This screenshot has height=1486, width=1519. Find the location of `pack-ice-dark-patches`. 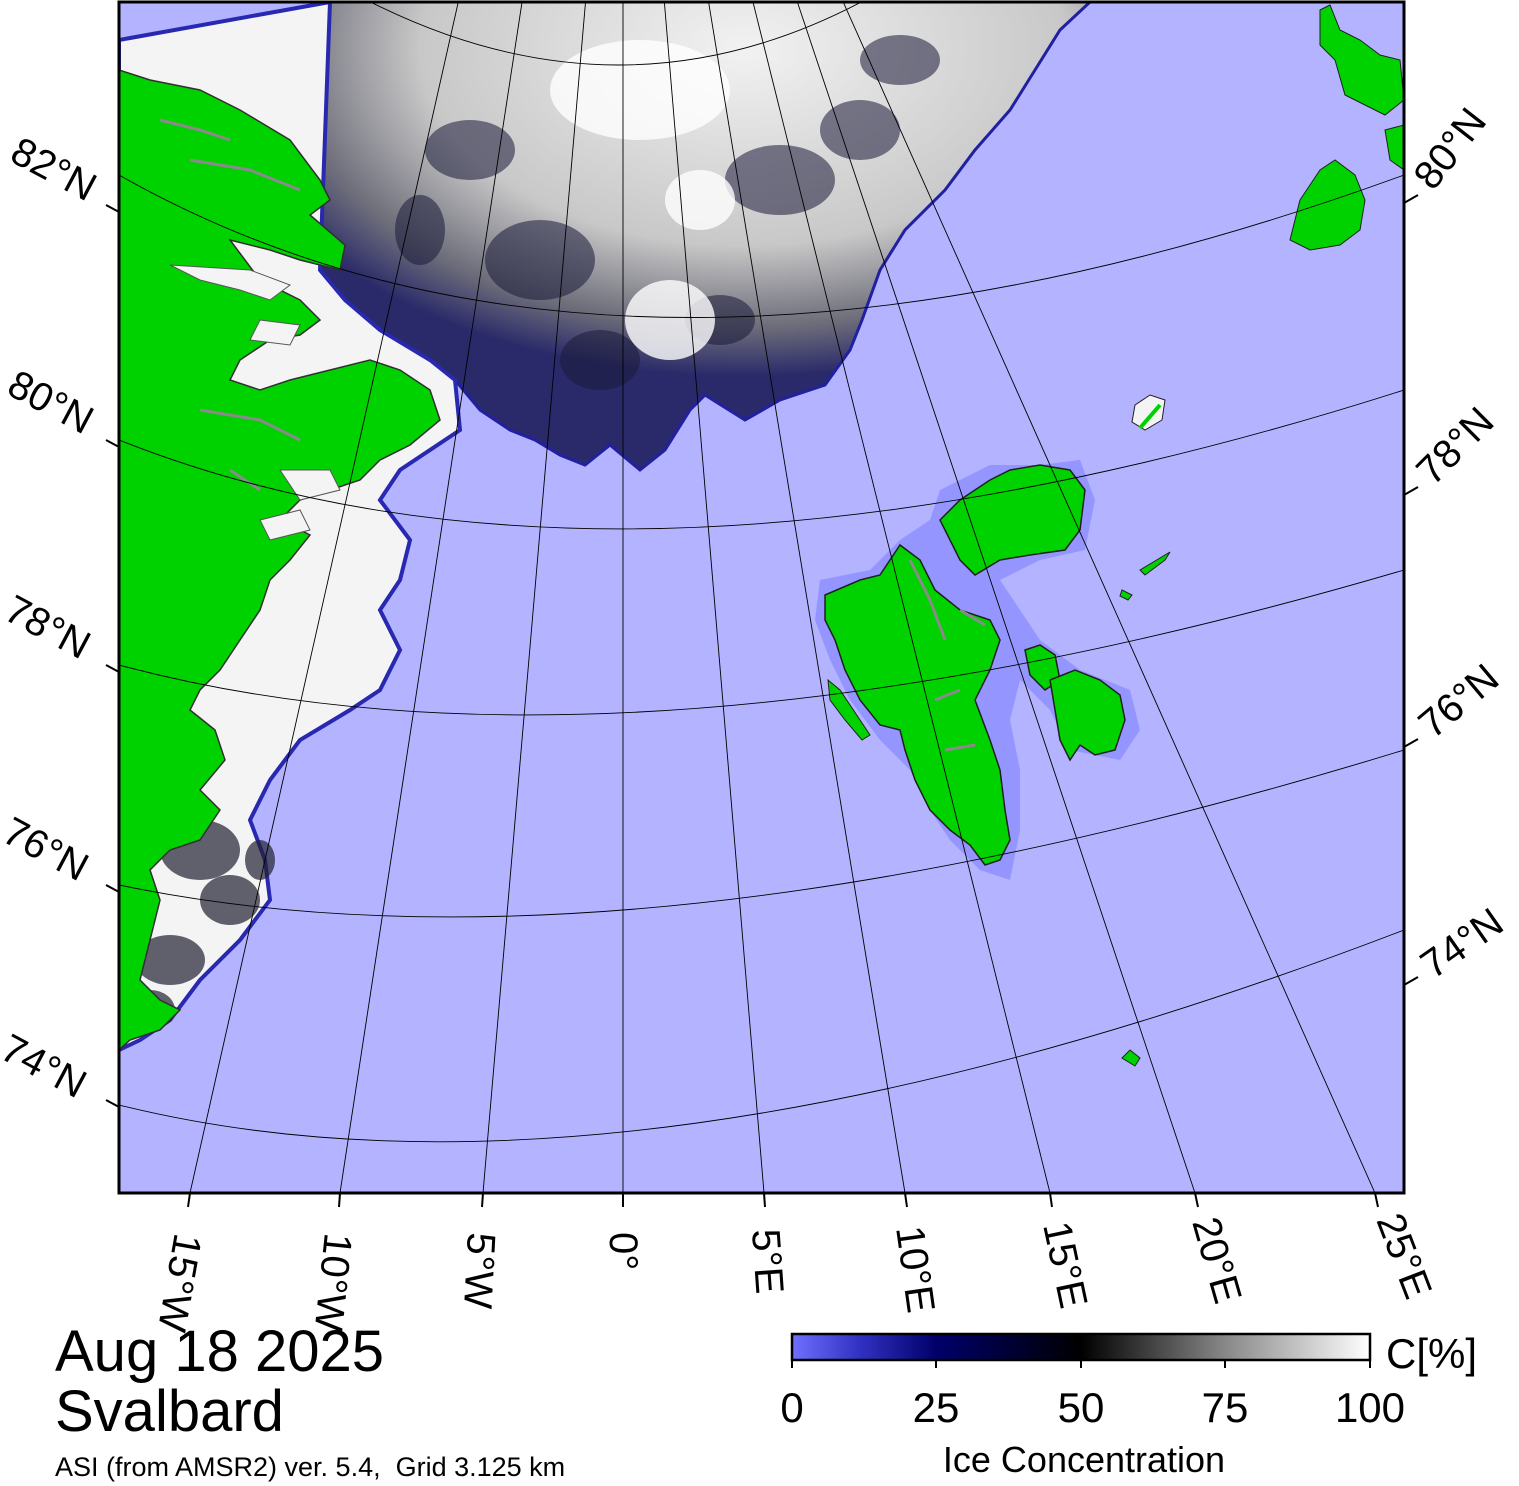

pack-ice-dark-patches is located at coordinates (667, 212).